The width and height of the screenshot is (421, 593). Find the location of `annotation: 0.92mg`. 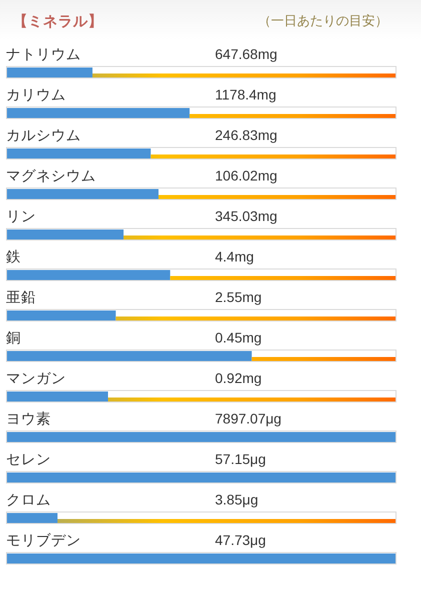

annotation: 0.92mg is located at coordinates (238, 378).